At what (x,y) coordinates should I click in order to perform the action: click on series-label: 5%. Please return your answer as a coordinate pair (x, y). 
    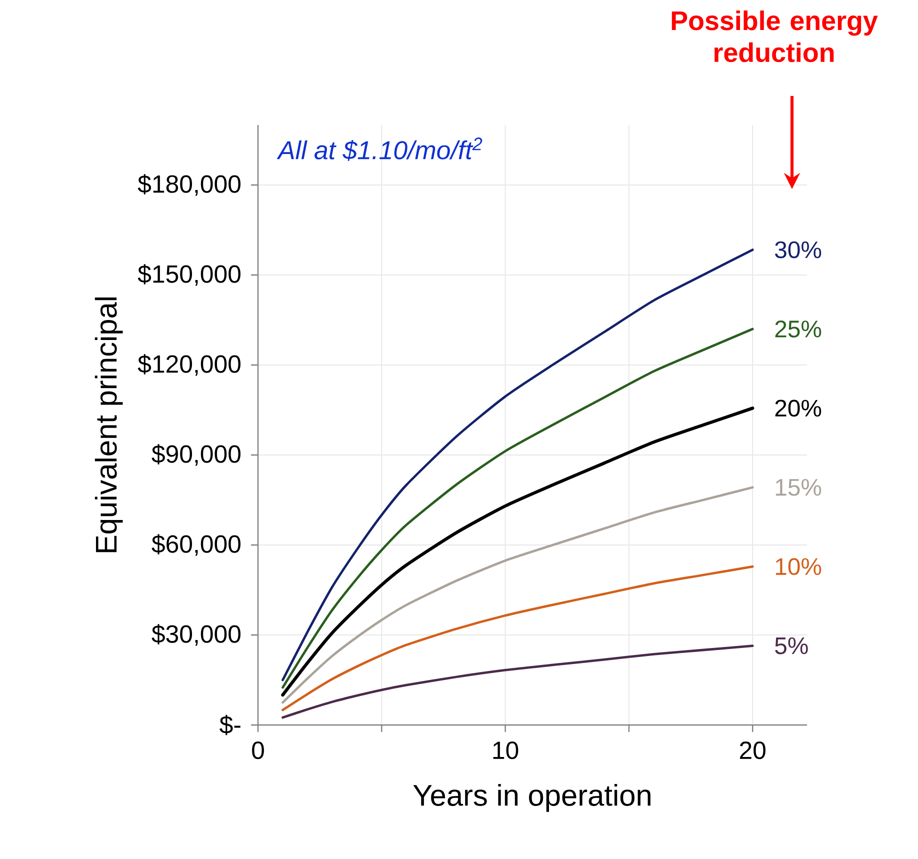
    Looking at the image, I should click on (791, 645).